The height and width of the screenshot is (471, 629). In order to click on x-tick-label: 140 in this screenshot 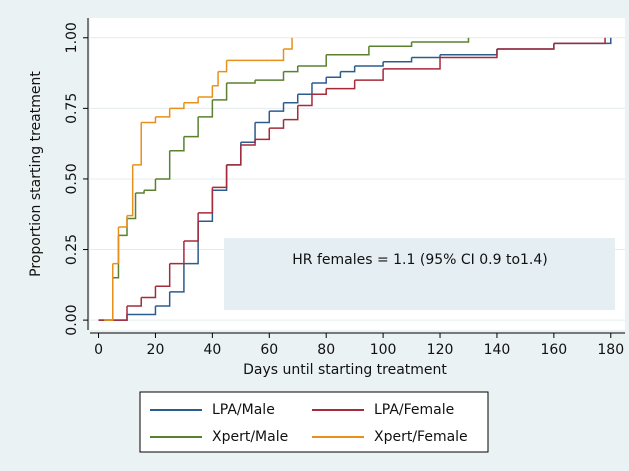, I will do `click(497, 350)`.